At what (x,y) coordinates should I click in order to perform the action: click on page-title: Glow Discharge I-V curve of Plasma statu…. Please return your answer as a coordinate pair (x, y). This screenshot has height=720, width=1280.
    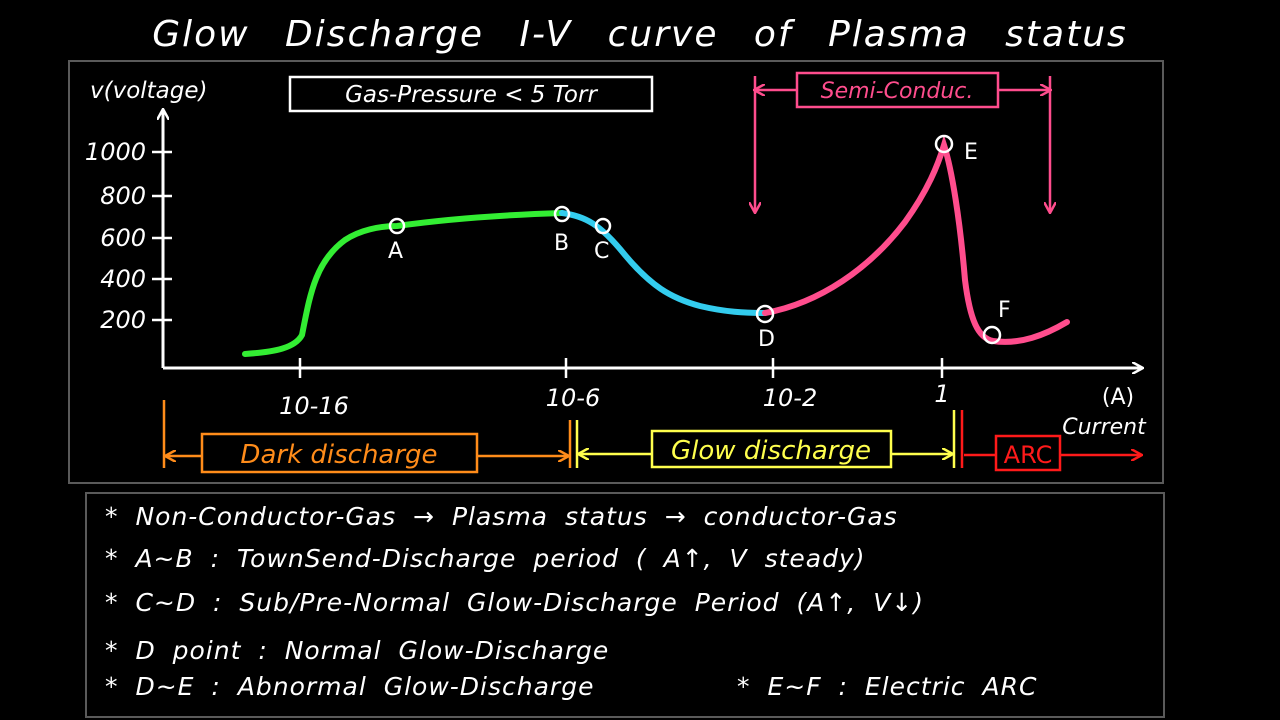
    Looking at the image, I should click on (640, 34).